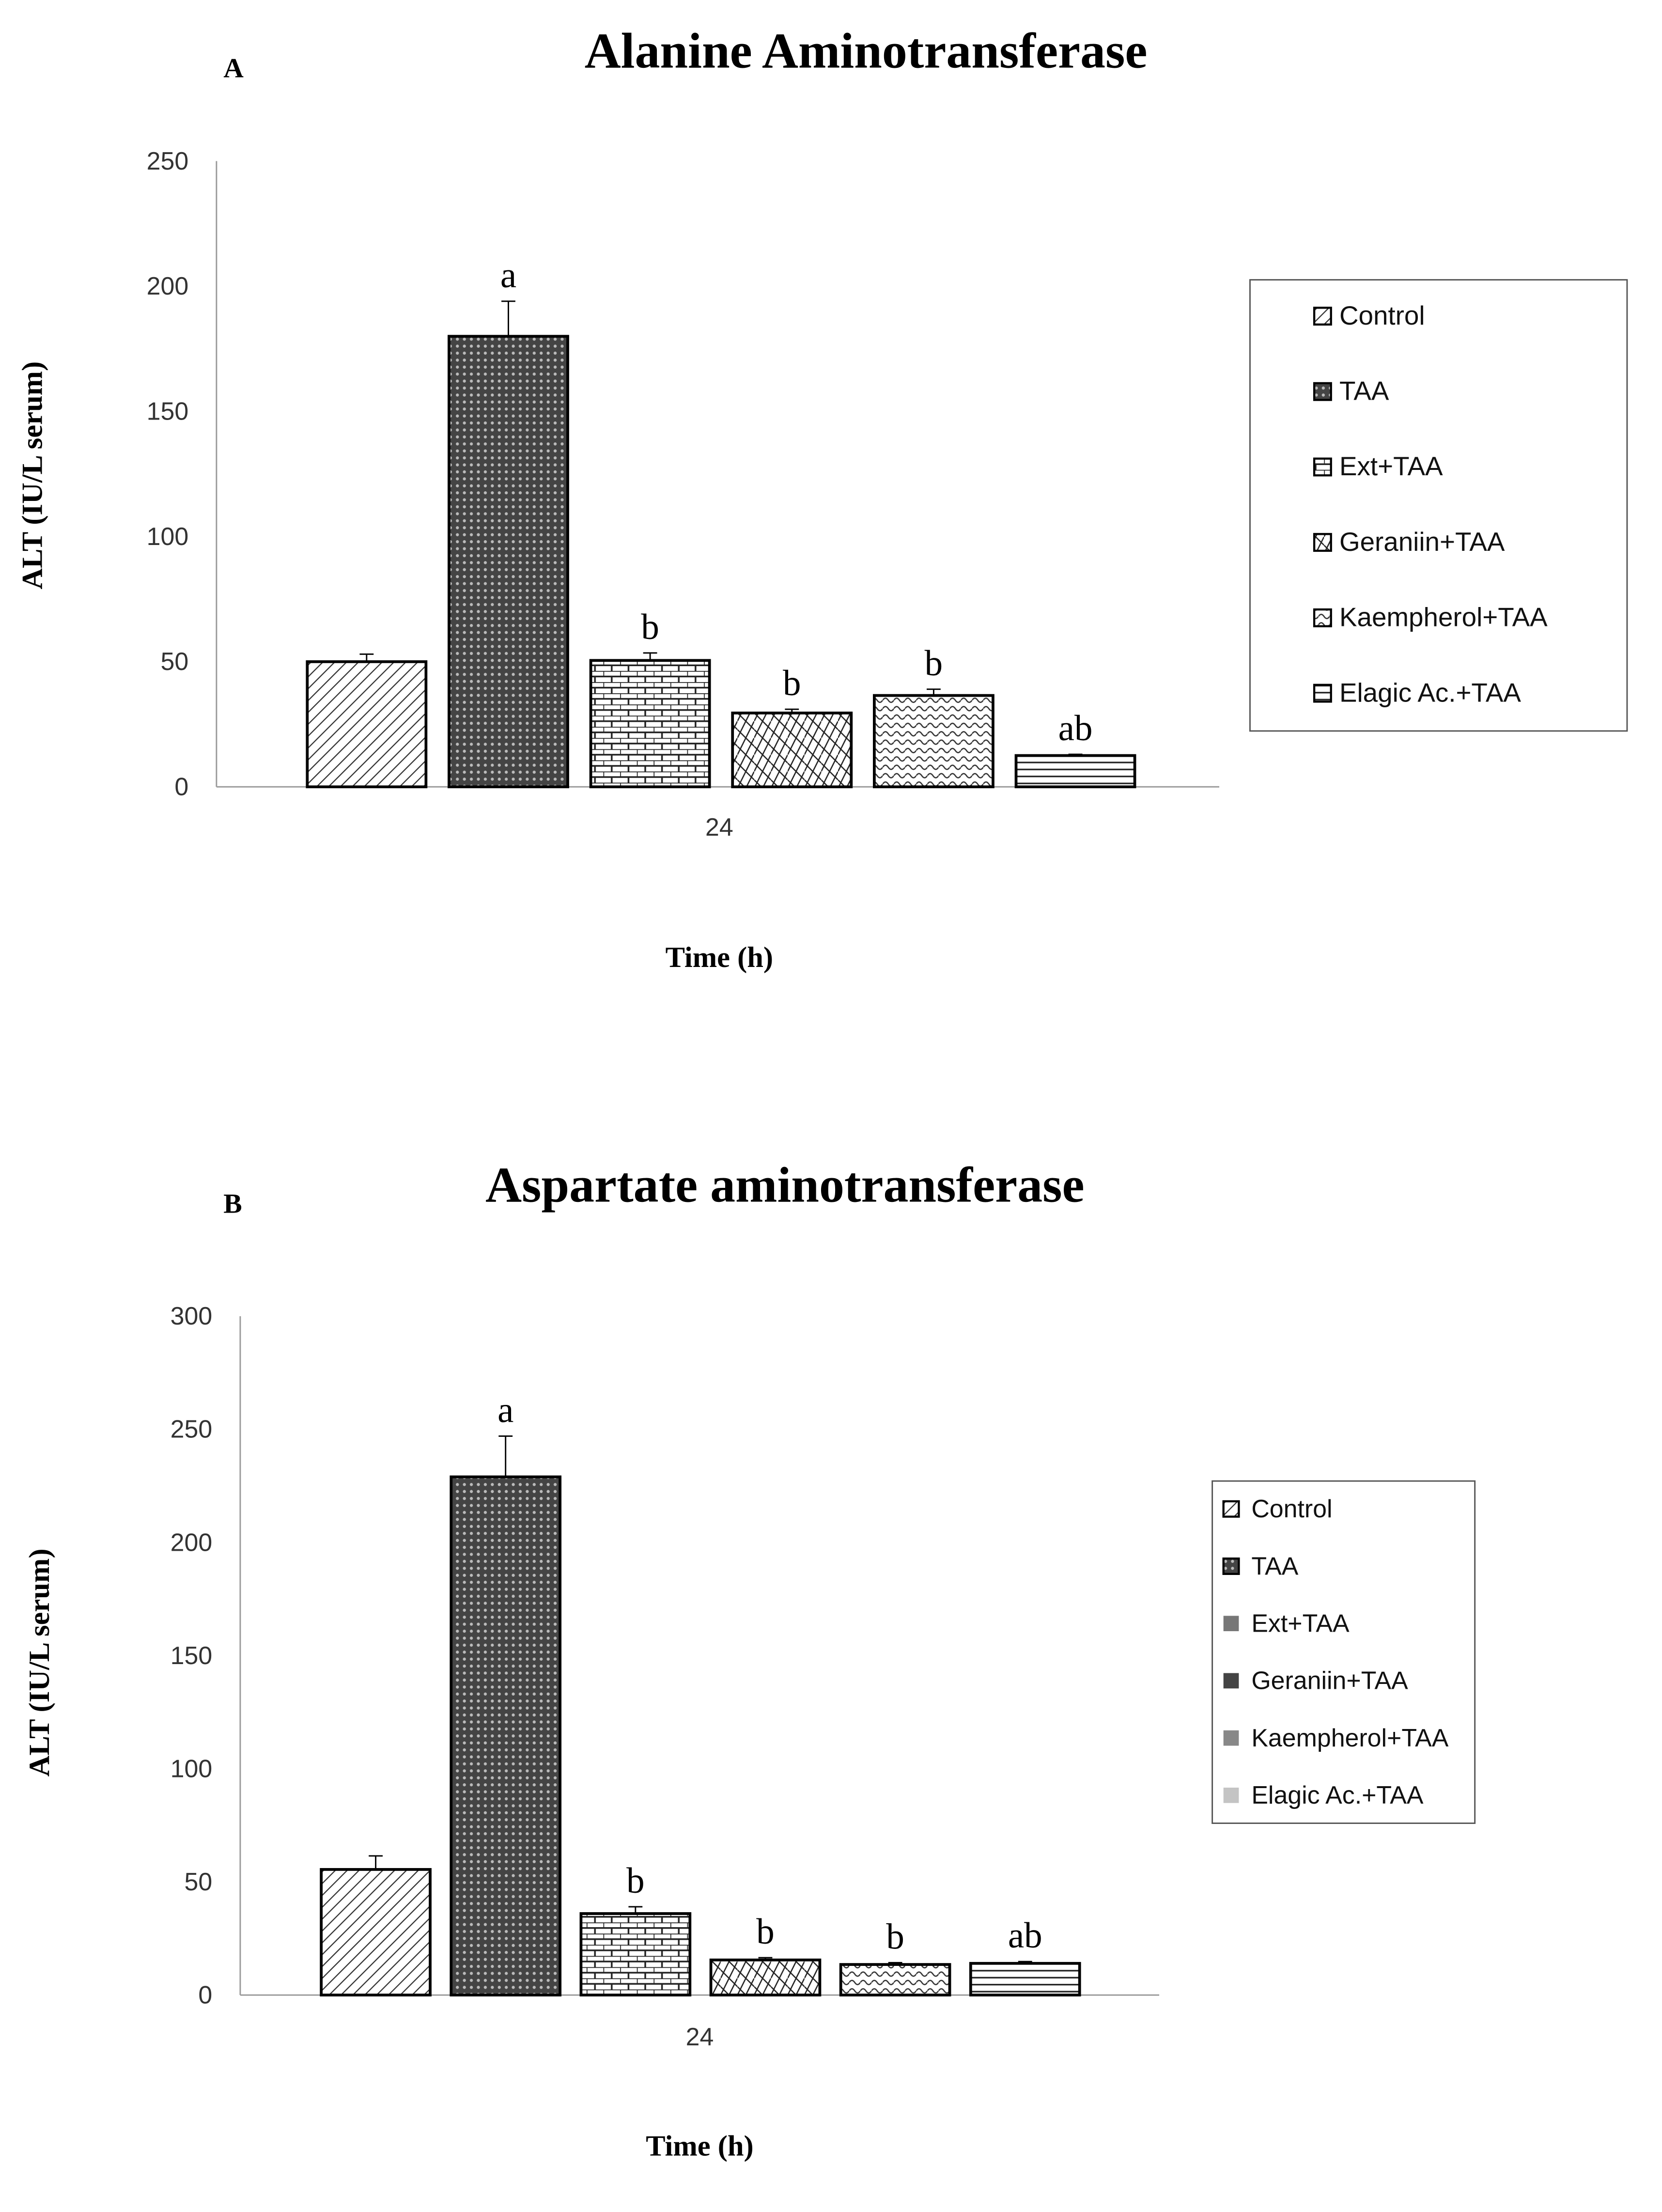 The height and width of the screenshot is (2212, 1662). What do you see at coordinates (233, 68) in the screenshot?
I see `panel-label: A` at bounding box center [233, 68].